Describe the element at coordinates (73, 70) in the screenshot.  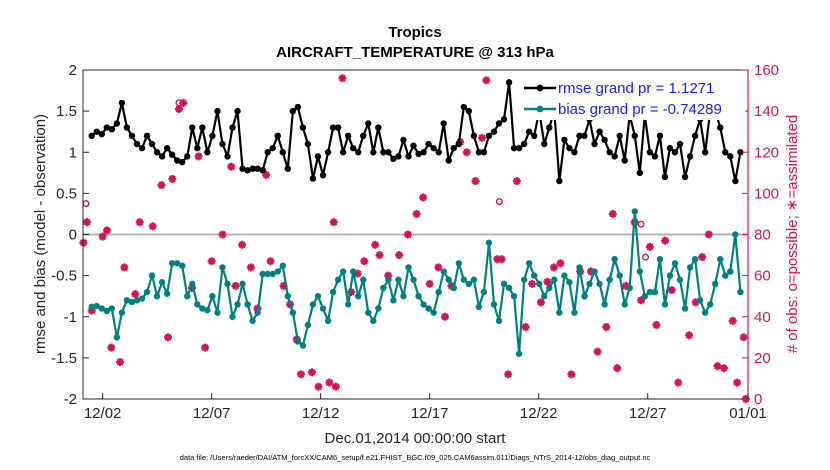
I see `left-tick-label: 2` at that location.